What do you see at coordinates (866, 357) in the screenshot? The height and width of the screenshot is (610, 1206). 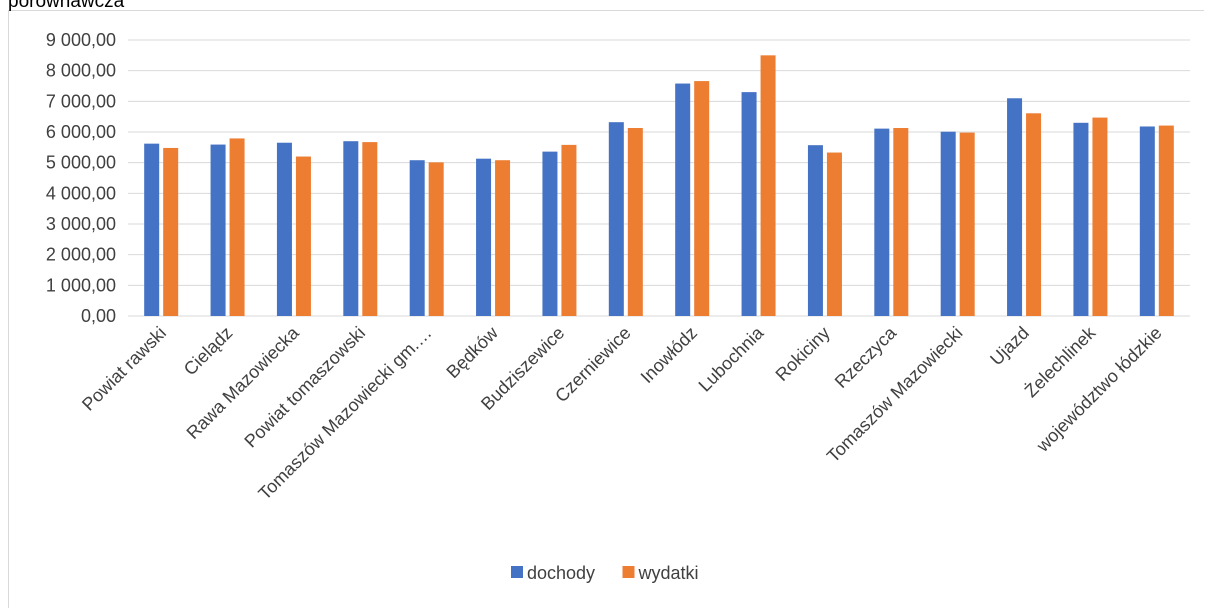 I see `x-category-label: Rzeczyca` at bounding box center [866, 357].